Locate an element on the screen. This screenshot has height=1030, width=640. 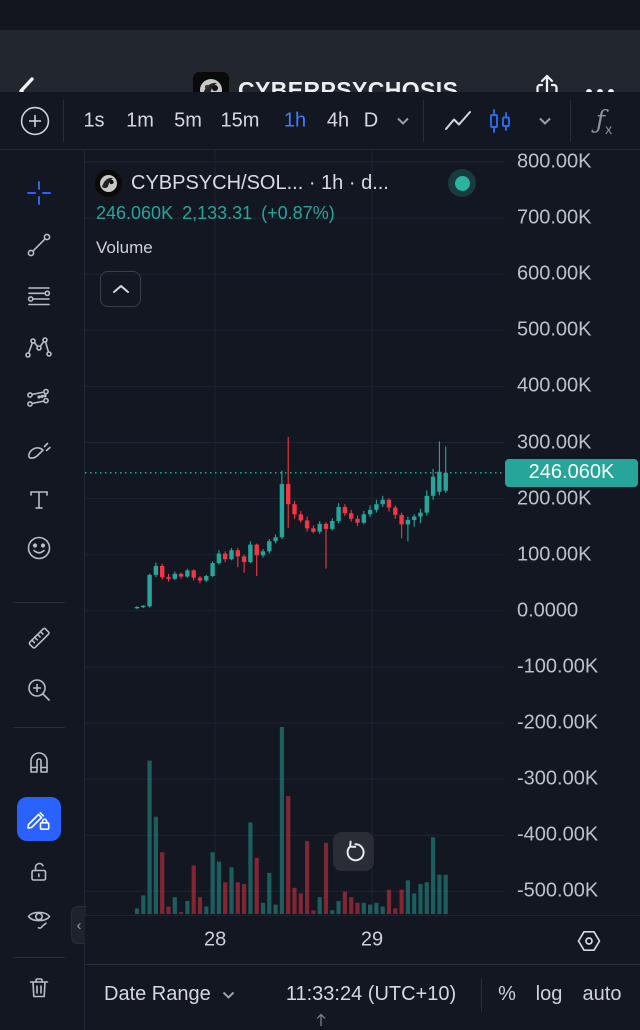
tool-zoom-in is located at coordinates (39, 690).